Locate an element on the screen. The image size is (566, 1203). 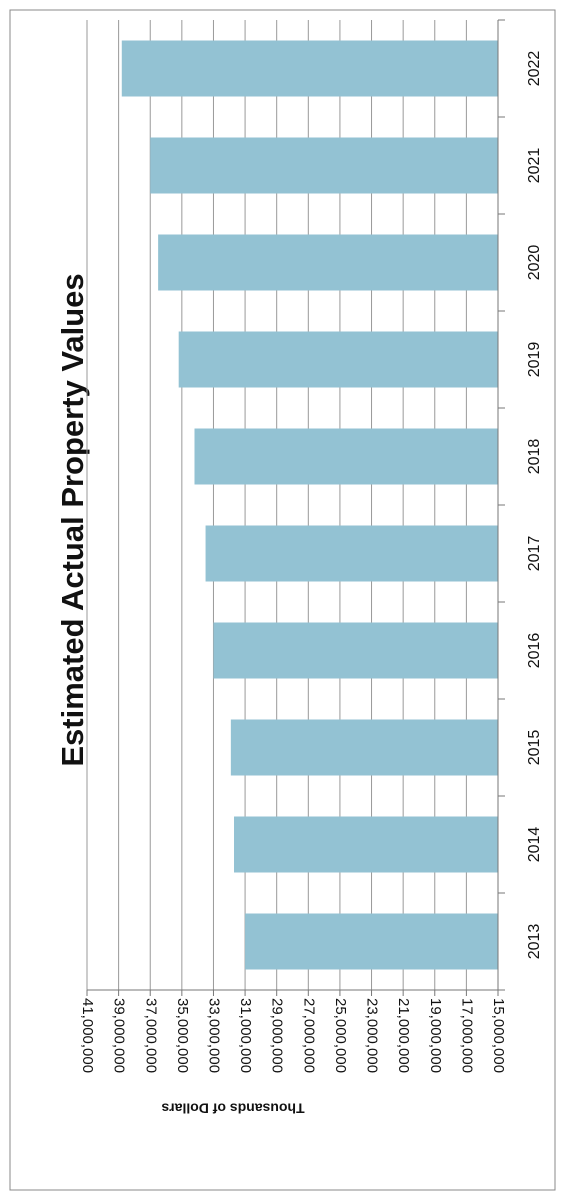
y-tick-label: 25,000,000 is located at coordinates (340, 1035).